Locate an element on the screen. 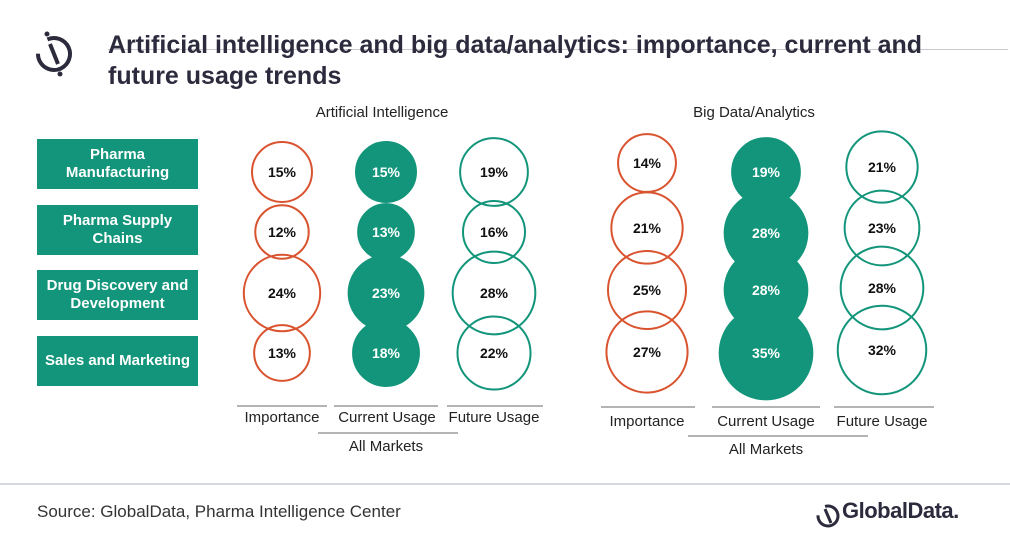 The image size is (1010, 541). data-label: 27% is located at coordinates (647, 352).